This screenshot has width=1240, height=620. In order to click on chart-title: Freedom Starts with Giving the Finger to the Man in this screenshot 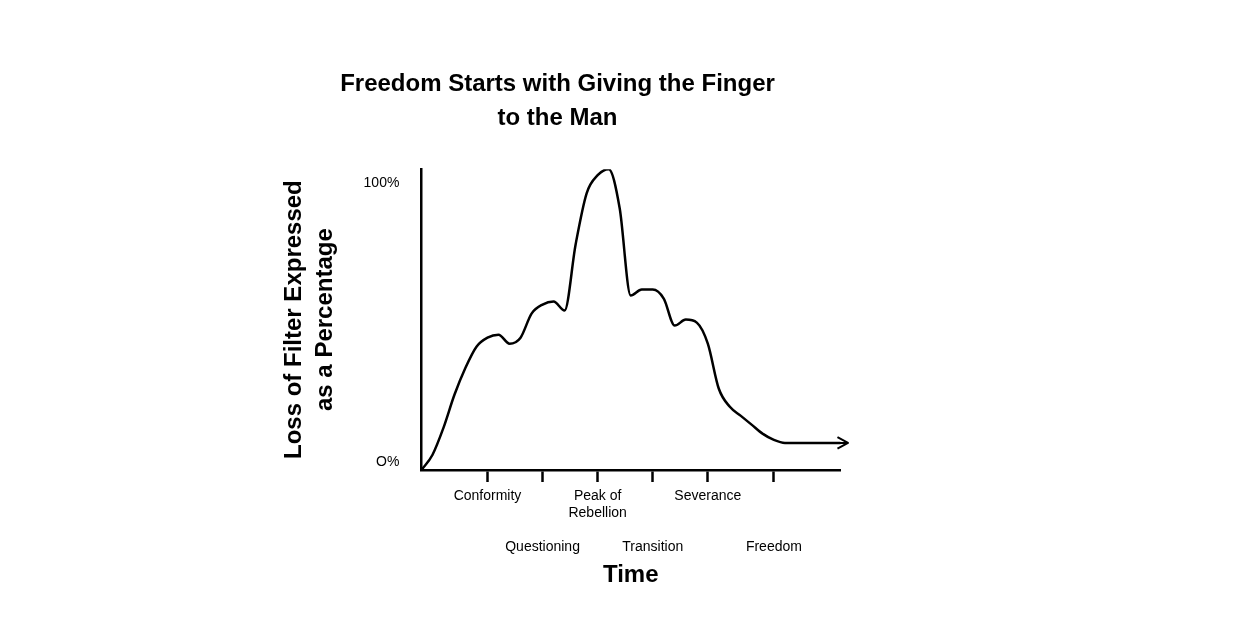, I will do `click(557, 100)`.